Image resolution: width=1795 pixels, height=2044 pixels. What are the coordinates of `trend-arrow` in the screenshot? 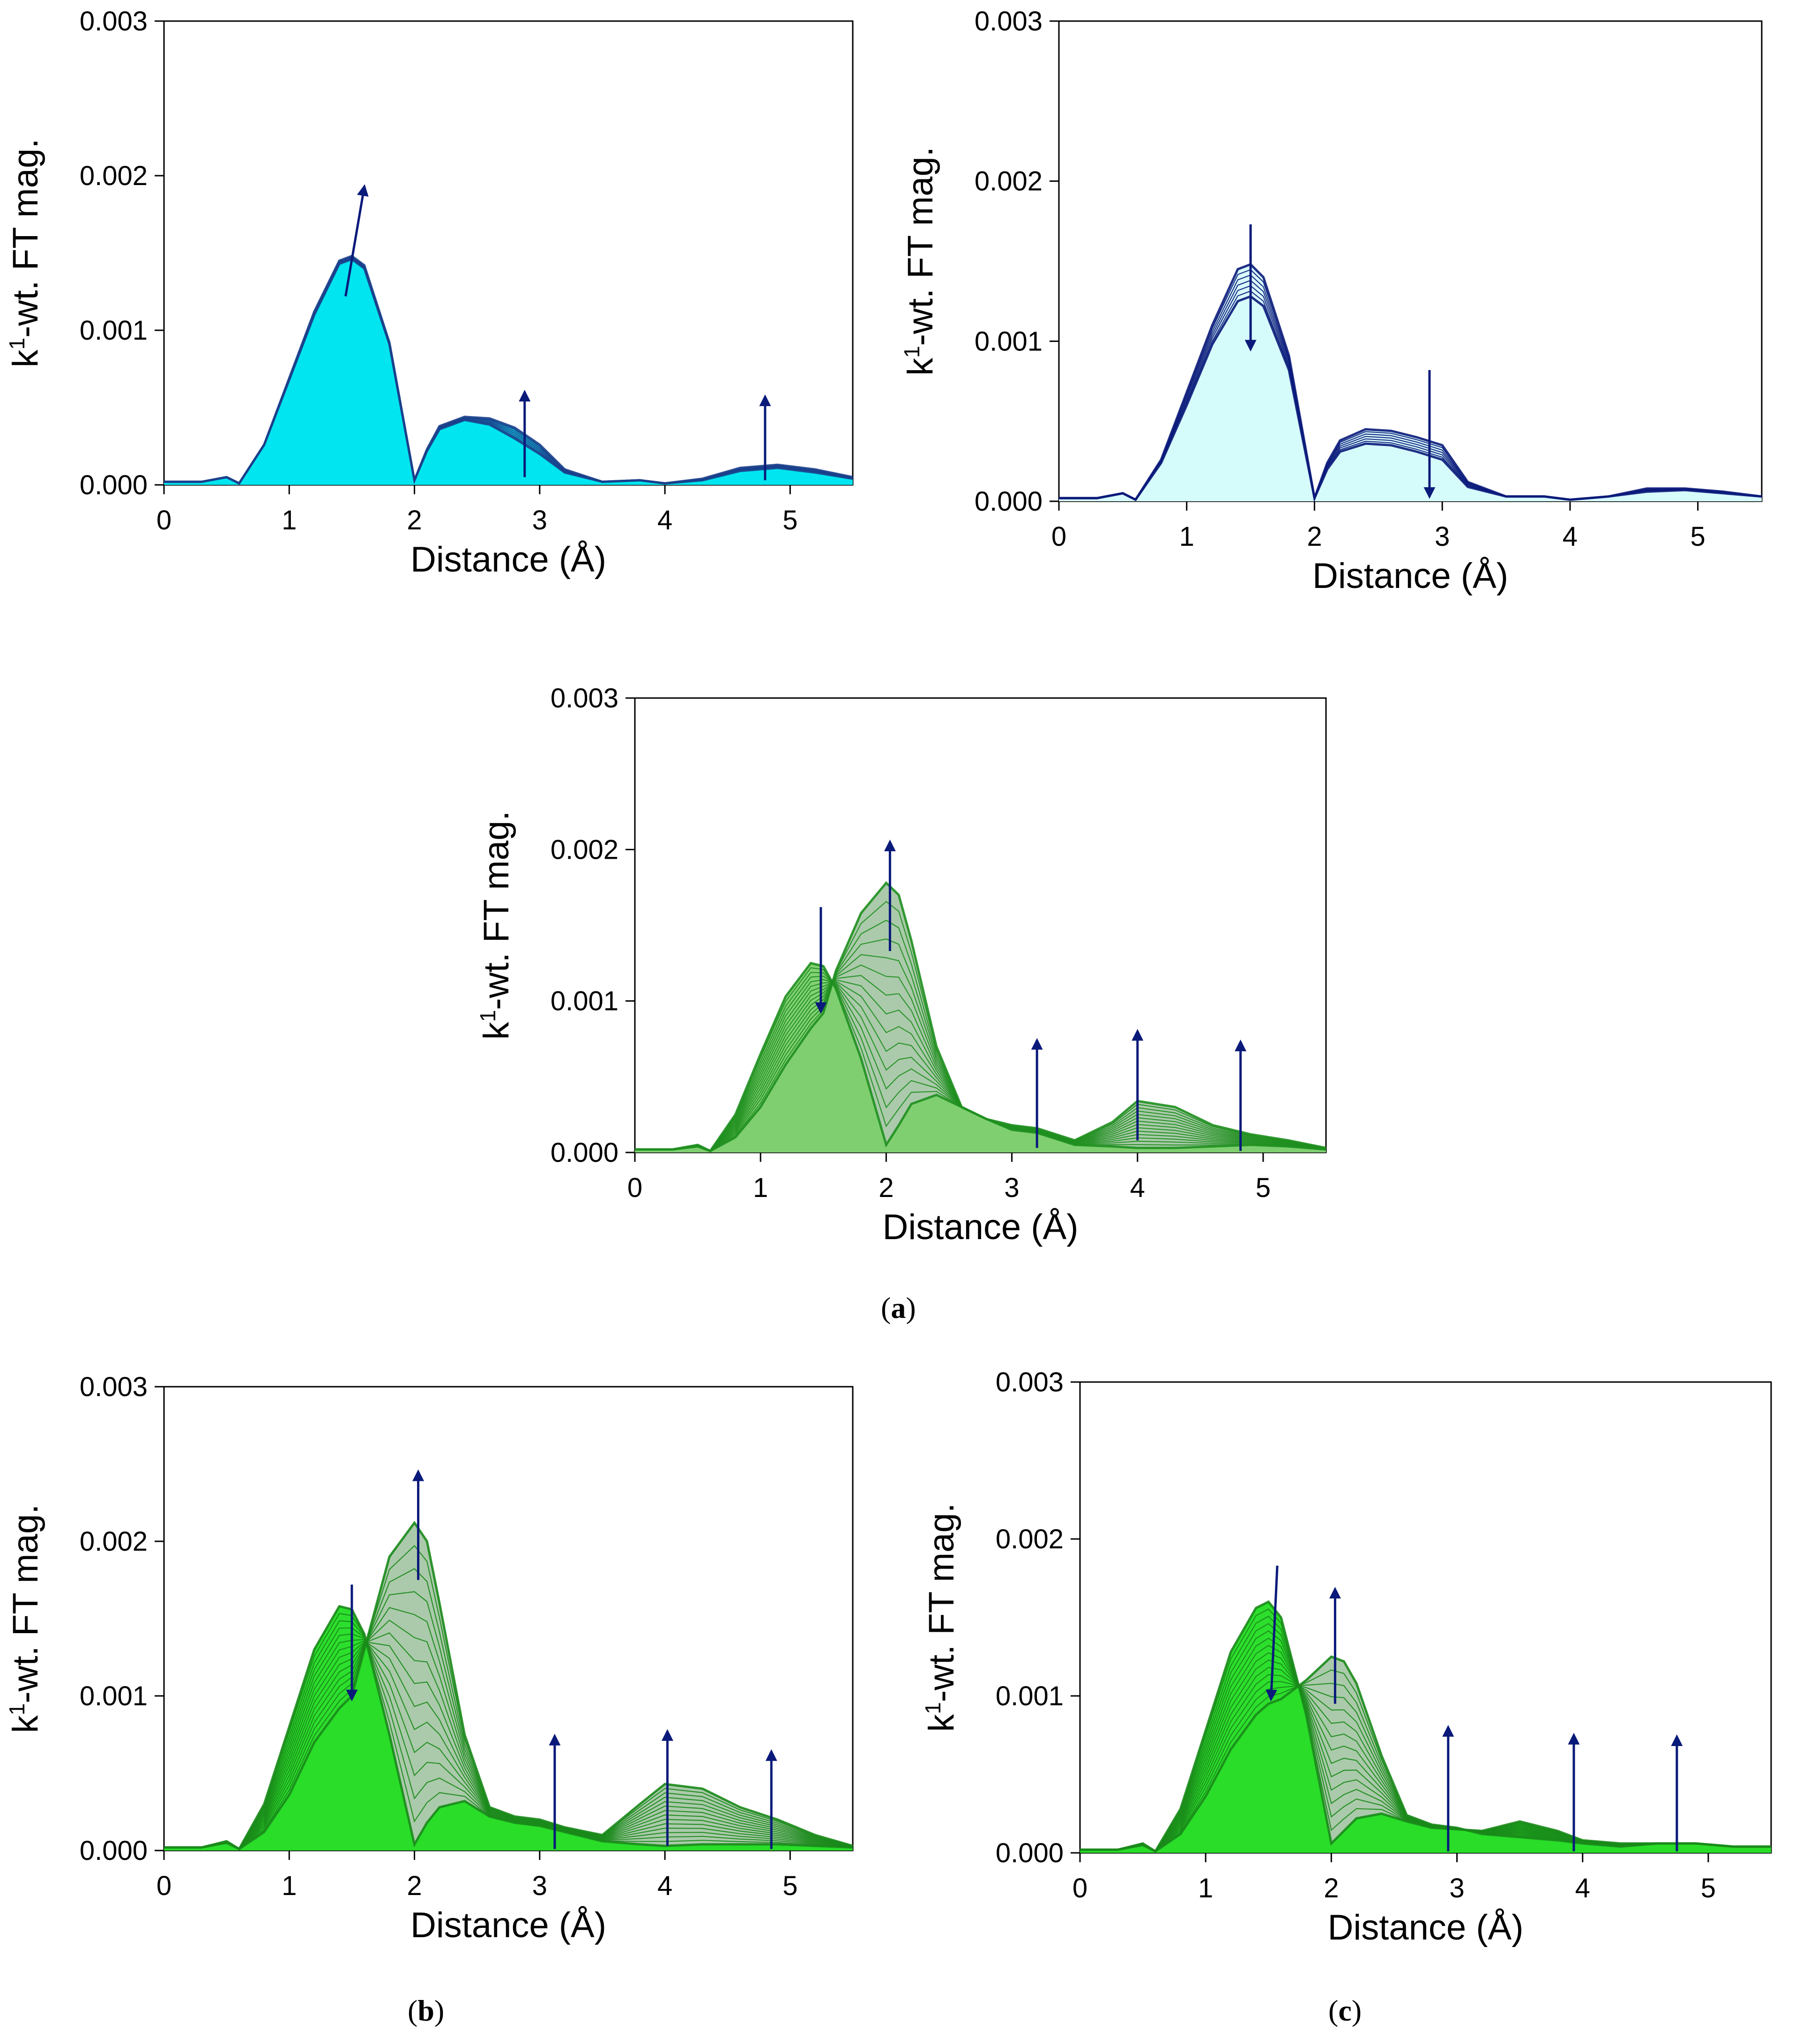 It's located at (1272, 1633).